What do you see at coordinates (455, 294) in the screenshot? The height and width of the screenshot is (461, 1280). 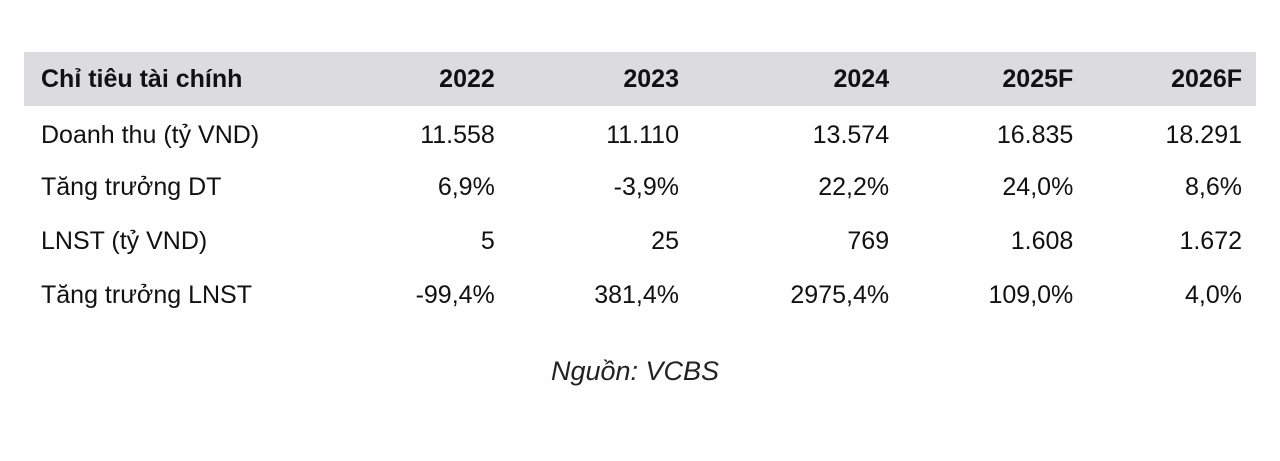 I see `table-cell: -99,4%` at bounding box center [455, 294].